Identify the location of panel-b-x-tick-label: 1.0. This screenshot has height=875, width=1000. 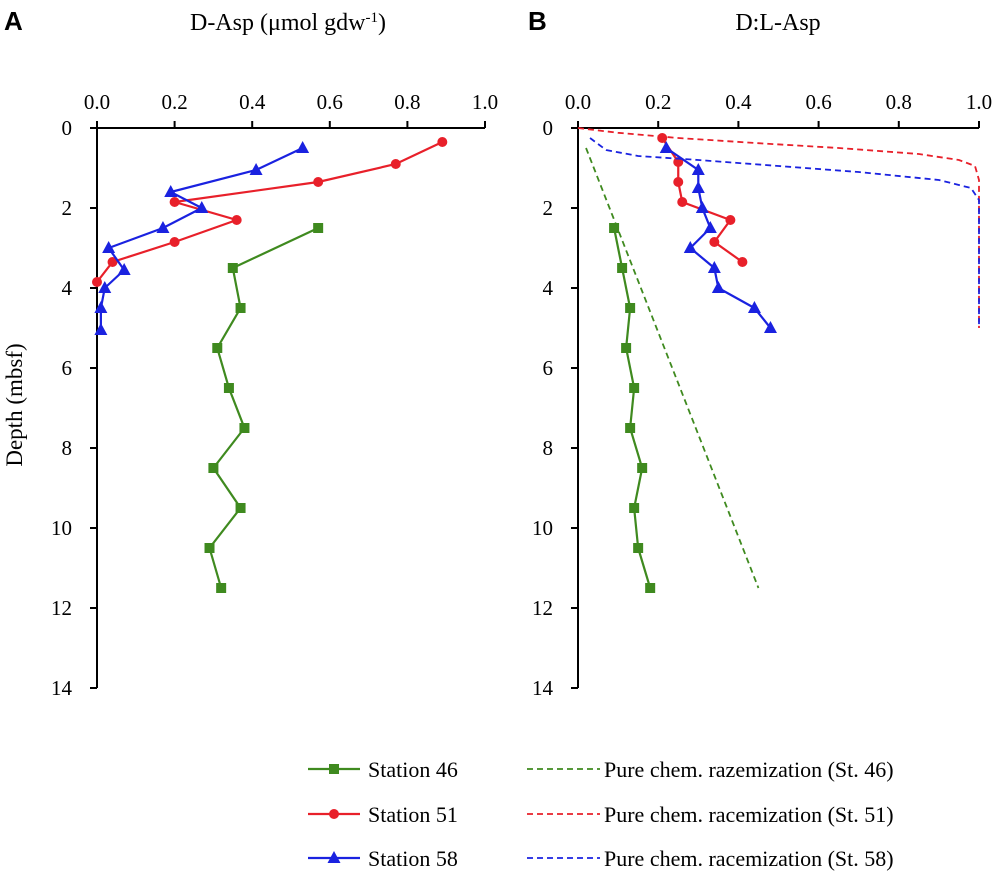
(979, 102).